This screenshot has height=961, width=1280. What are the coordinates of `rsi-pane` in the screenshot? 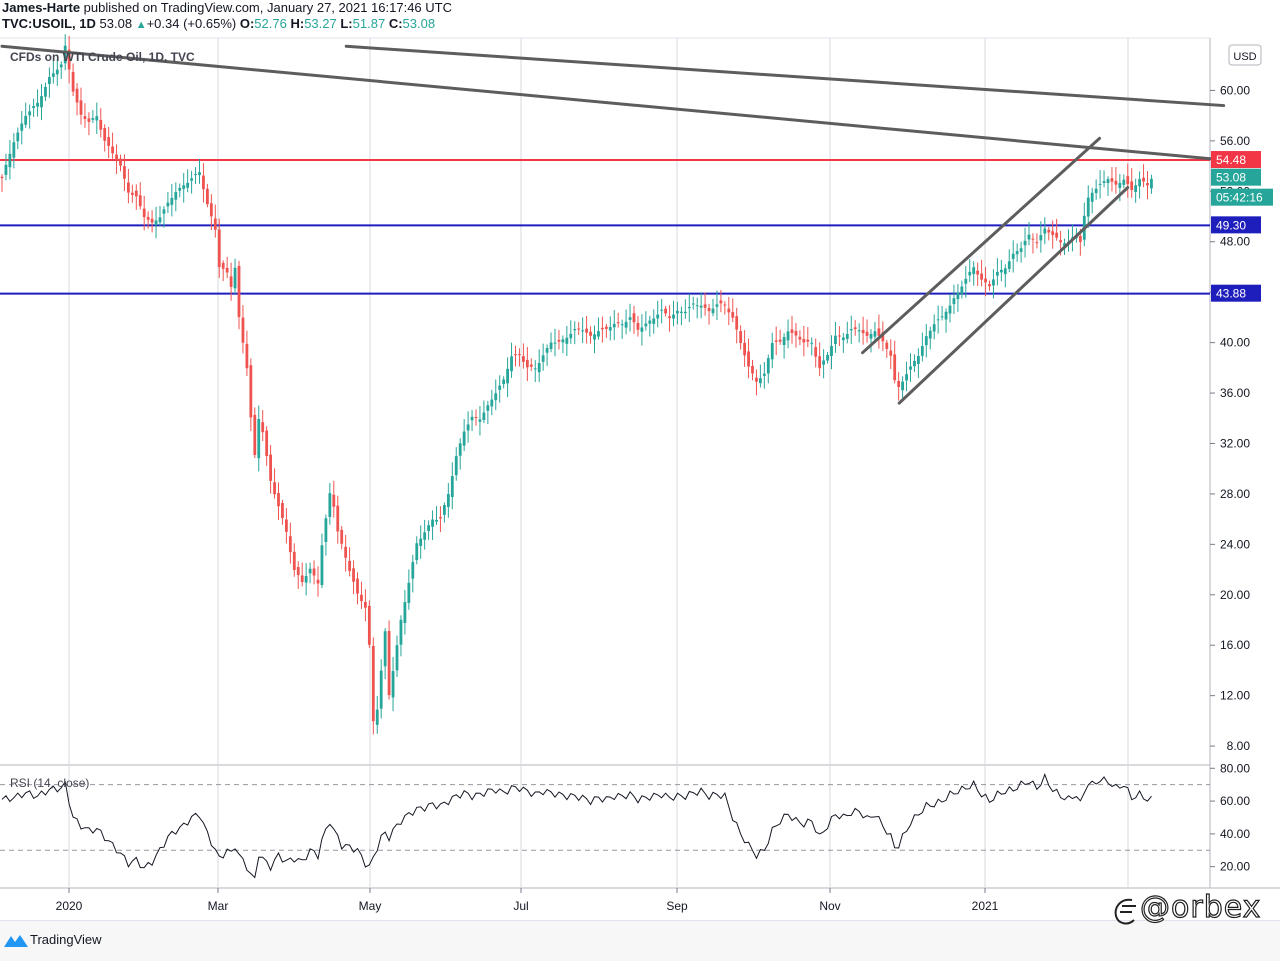 It's located at (605, 826).